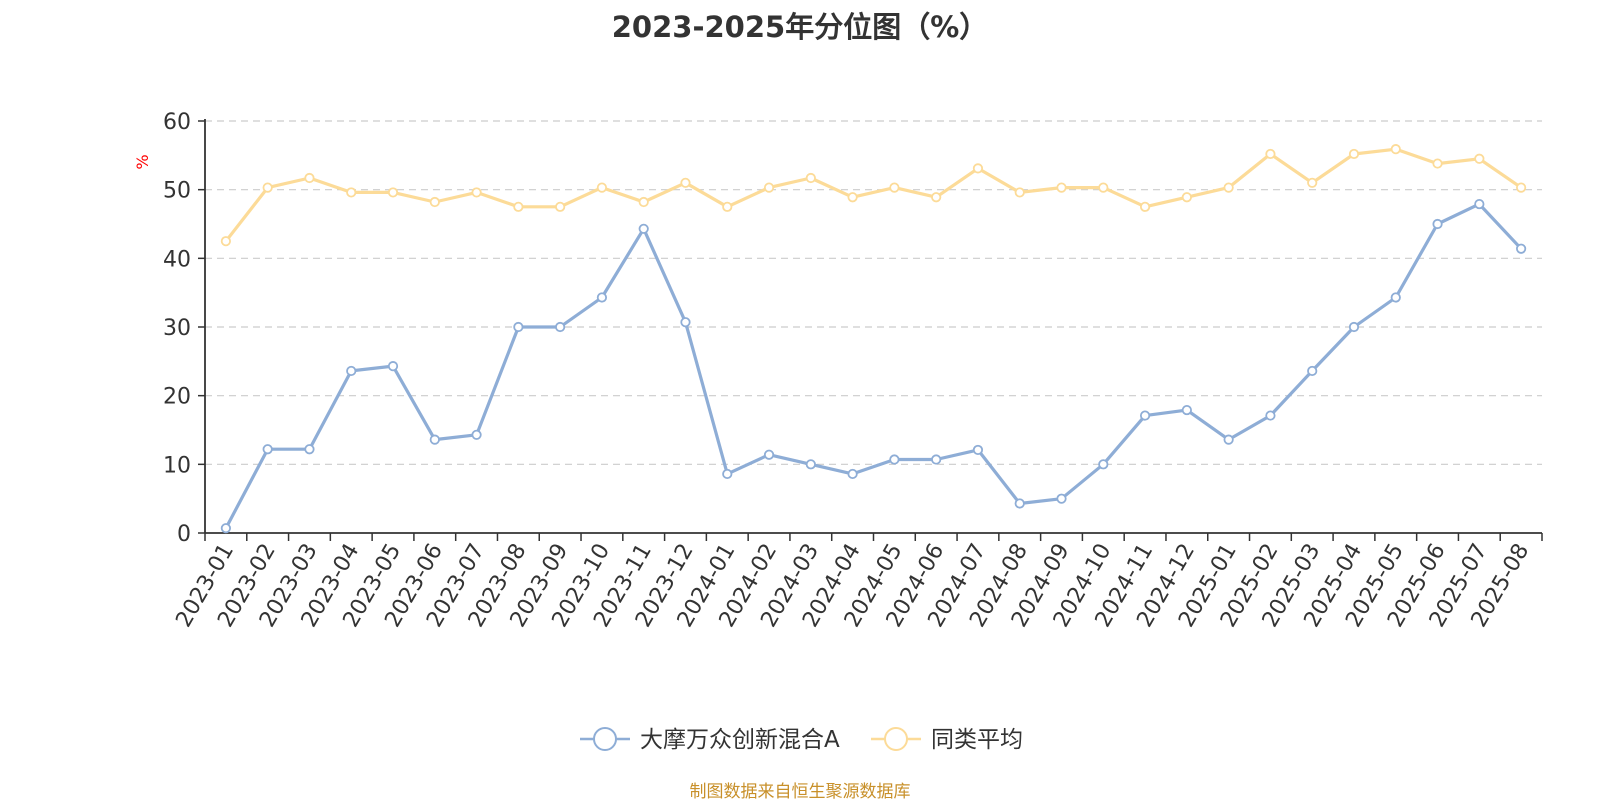 The image size is (1600, 802). I want to click on legend: 大摩万众创新混合A 同类平均, so click(801, 740).